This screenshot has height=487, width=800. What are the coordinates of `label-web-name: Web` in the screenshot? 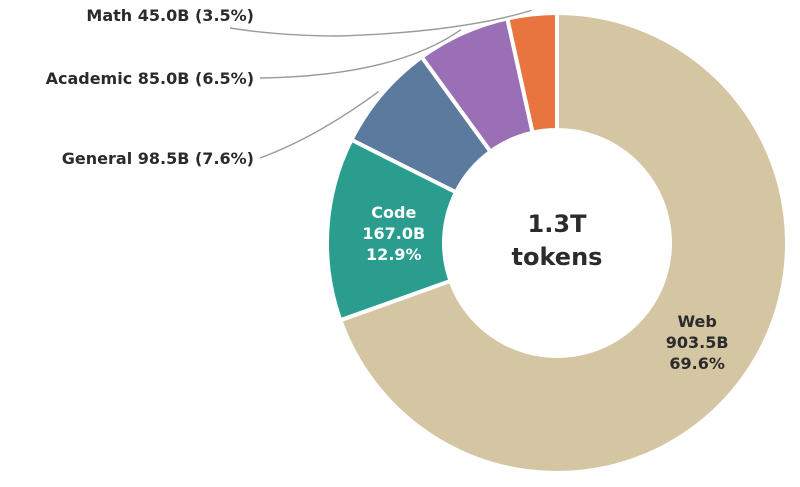 It's located at (696, 321).